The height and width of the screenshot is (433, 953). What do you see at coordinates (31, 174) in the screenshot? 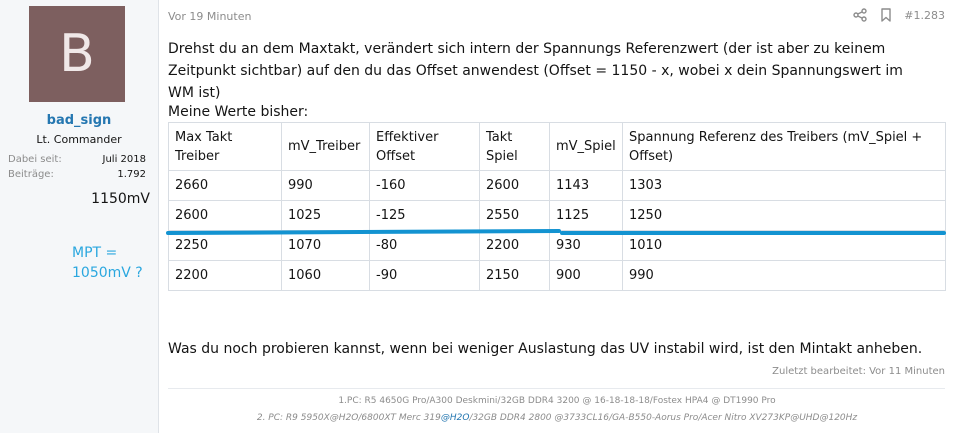
I see `posts-label: Beiträge:` at bounding box center [31, 174].